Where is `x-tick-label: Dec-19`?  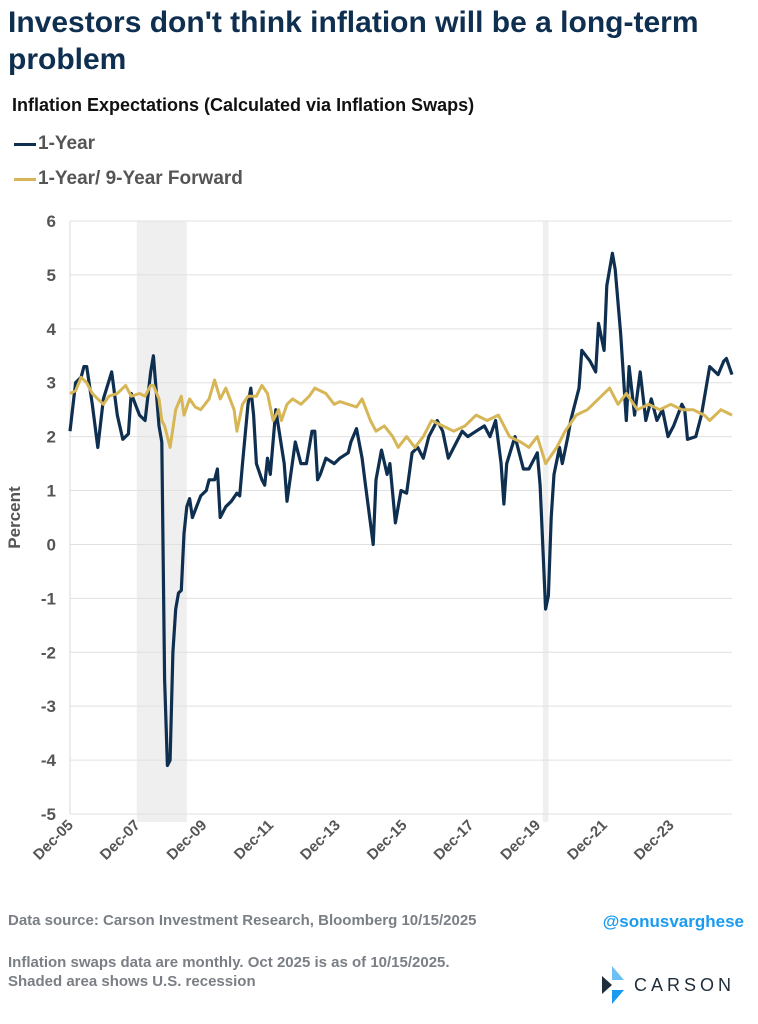
x-tick-label: Dec-19 is located at coordinates (520, 840).